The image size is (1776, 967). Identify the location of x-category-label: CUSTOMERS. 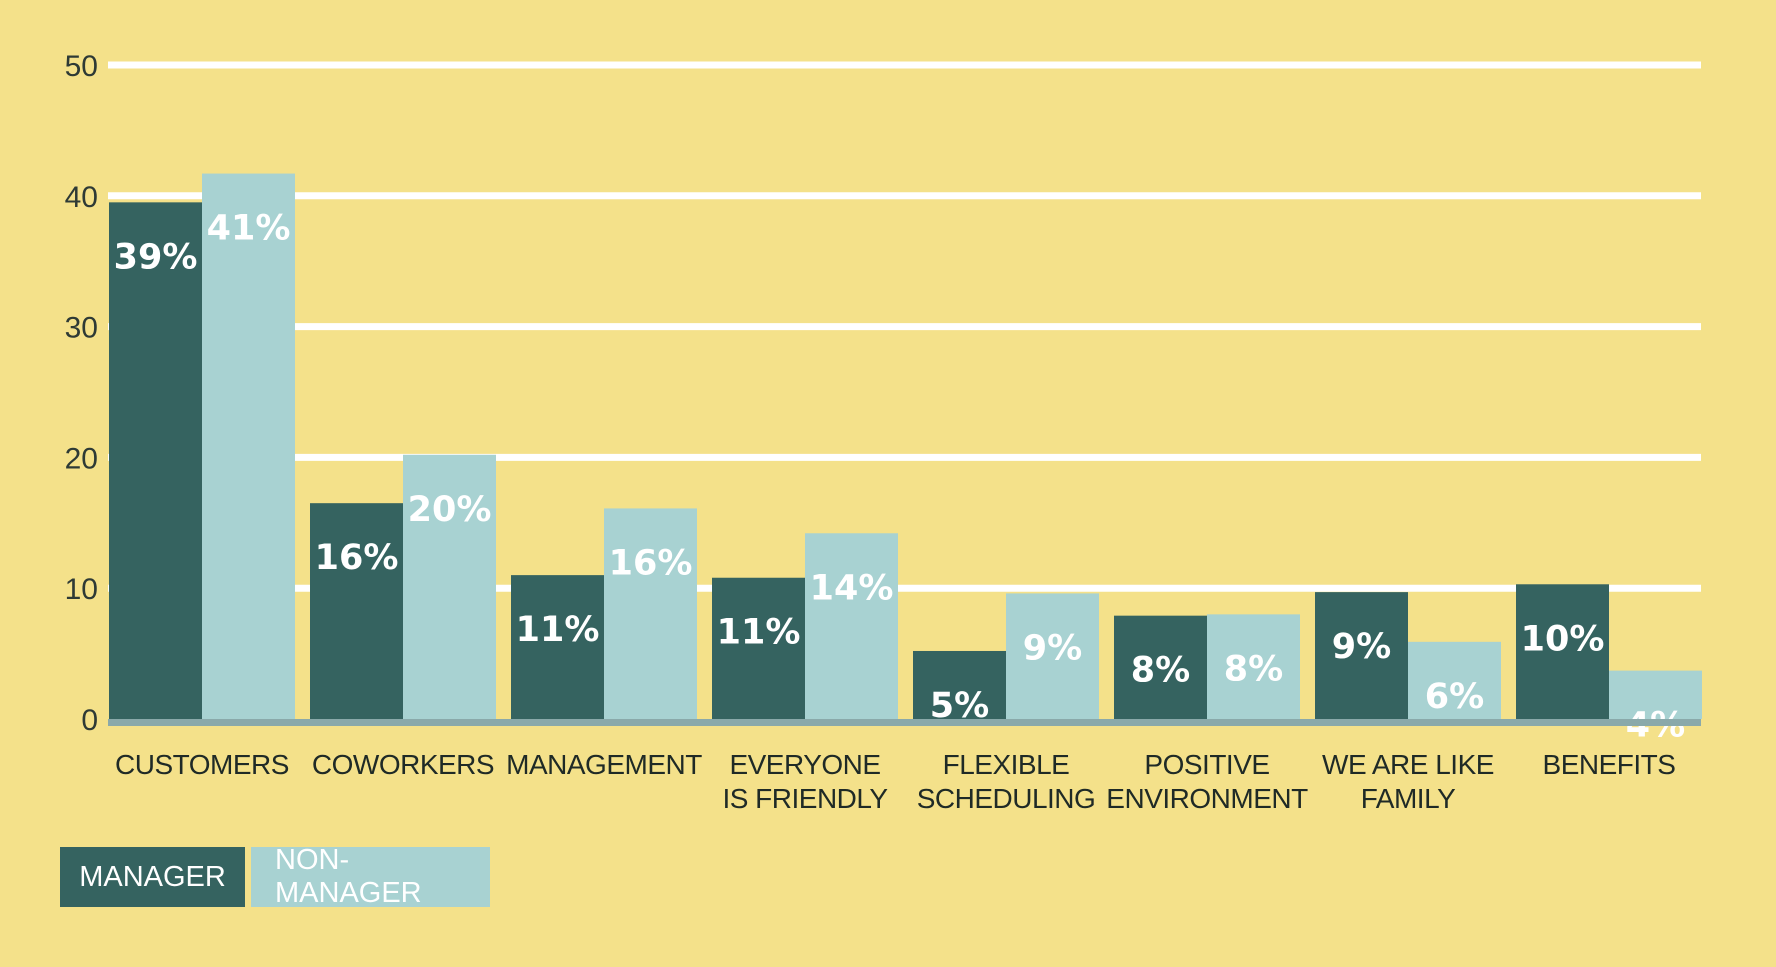
(202, 764).